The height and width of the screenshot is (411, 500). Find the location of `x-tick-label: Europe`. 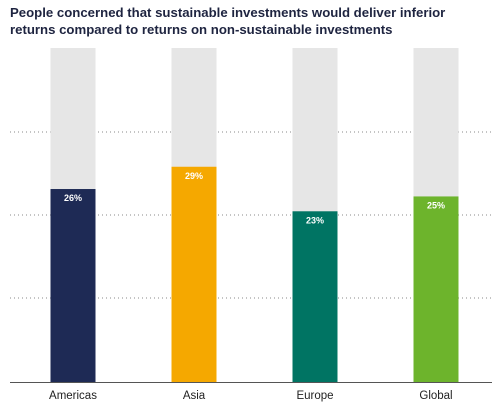

x-tick-label: Europe is located at coordinates (314, 396).